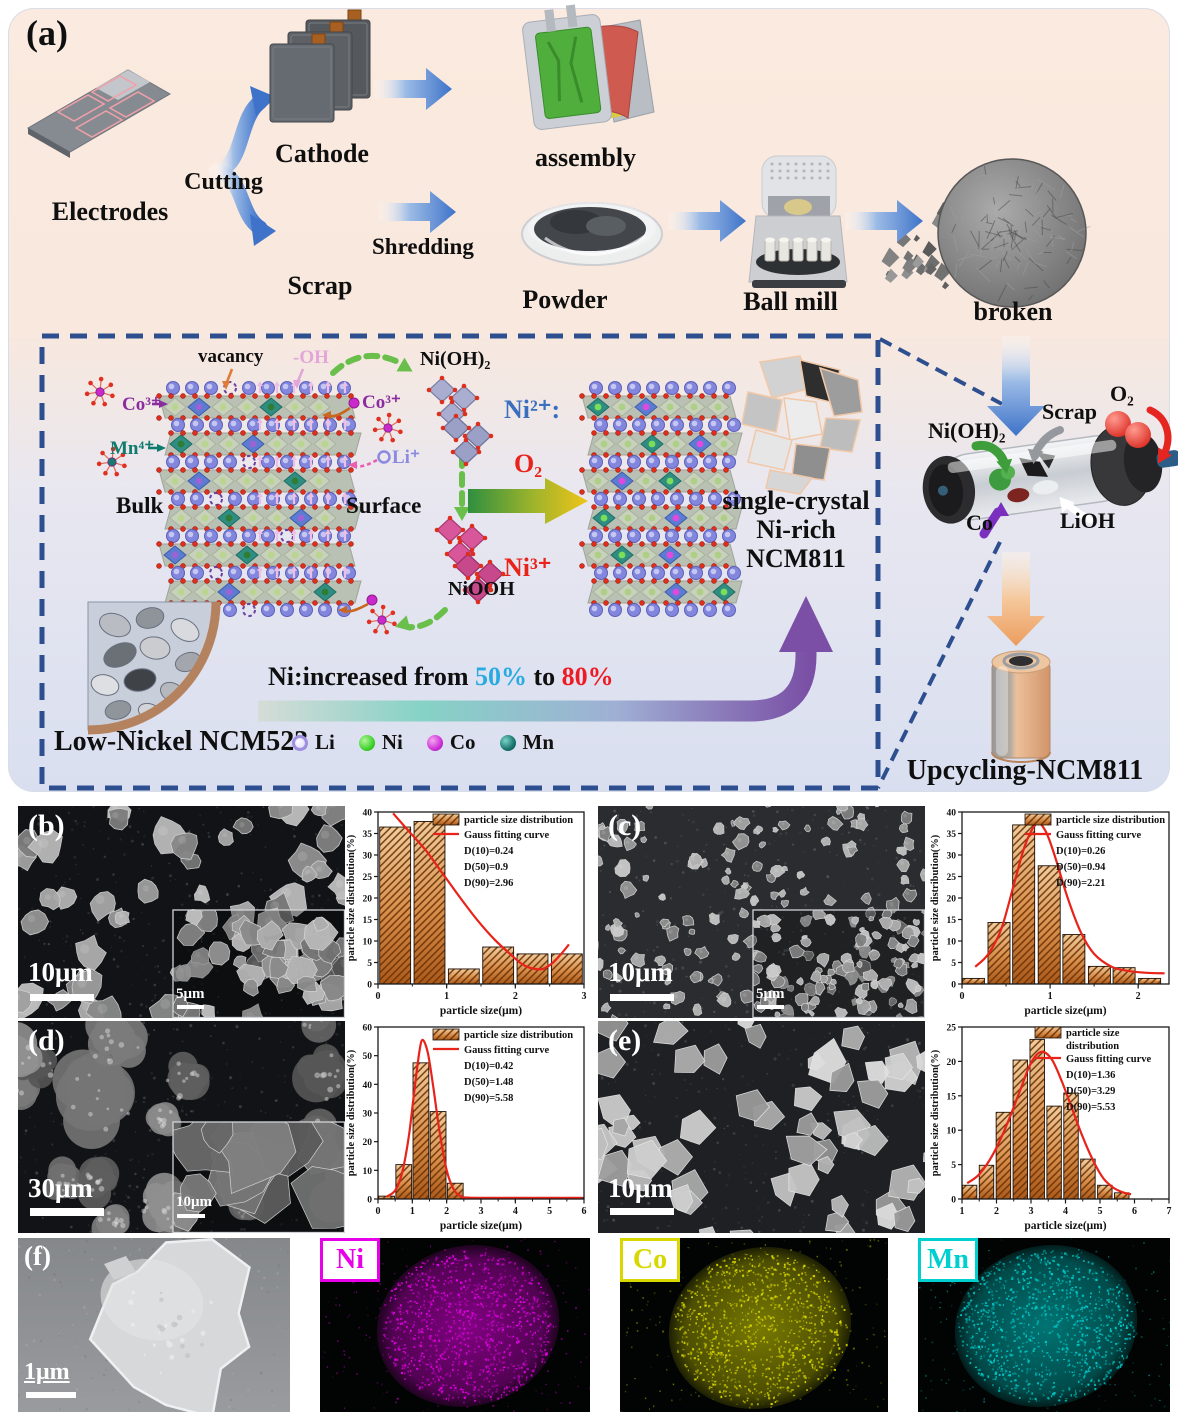  I want to click on svg-text: 15, so click(952, 921).